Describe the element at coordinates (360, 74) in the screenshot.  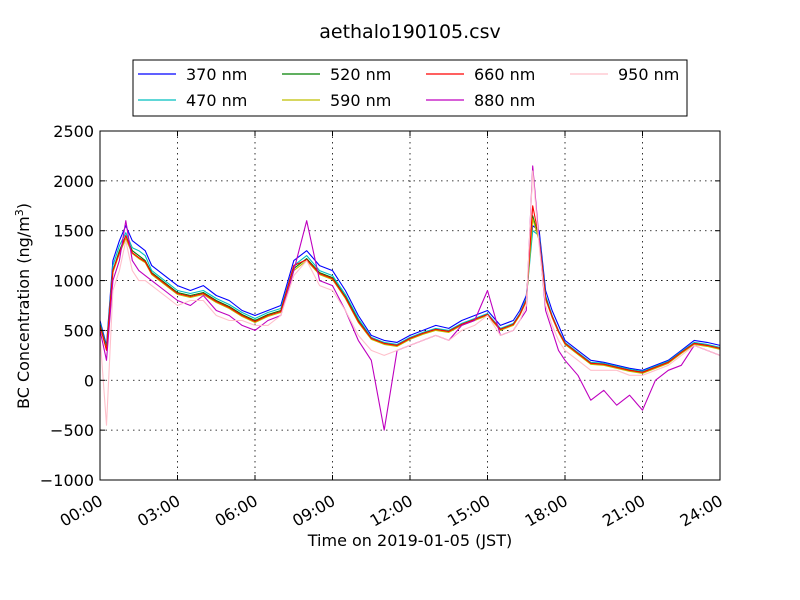
I see `legend-label: 520 nm` at that location.